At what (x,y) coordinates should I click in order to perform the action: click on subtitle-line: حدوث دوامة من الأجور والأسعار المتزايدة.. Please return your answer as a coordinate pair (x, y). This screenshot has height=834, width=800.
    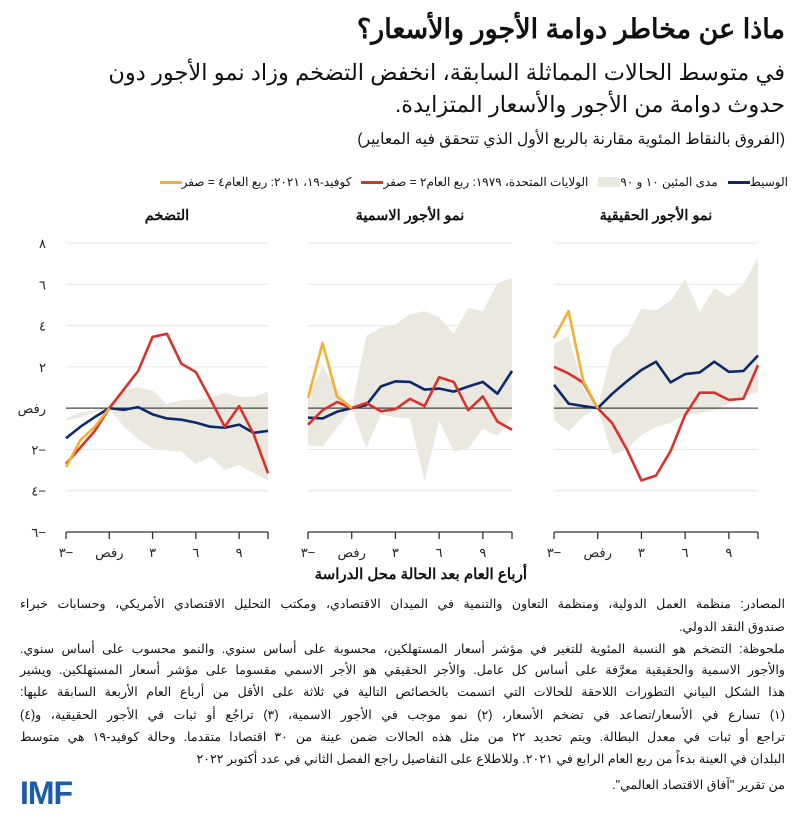
    Looking at the image, I should click on (590, 104).